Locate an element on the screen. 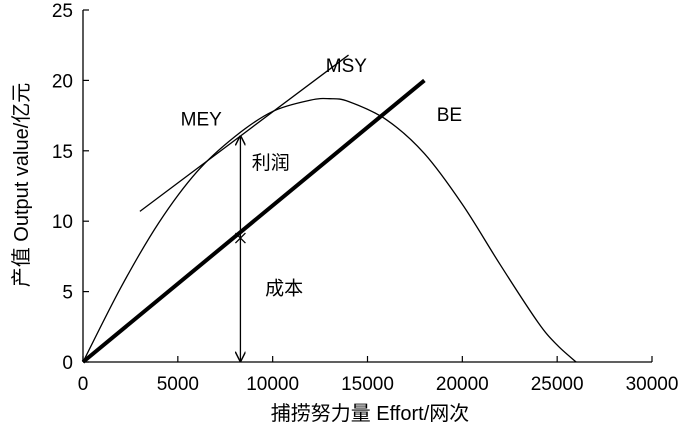  x-tick-label: 15000 is located at coordinates (367, 384).